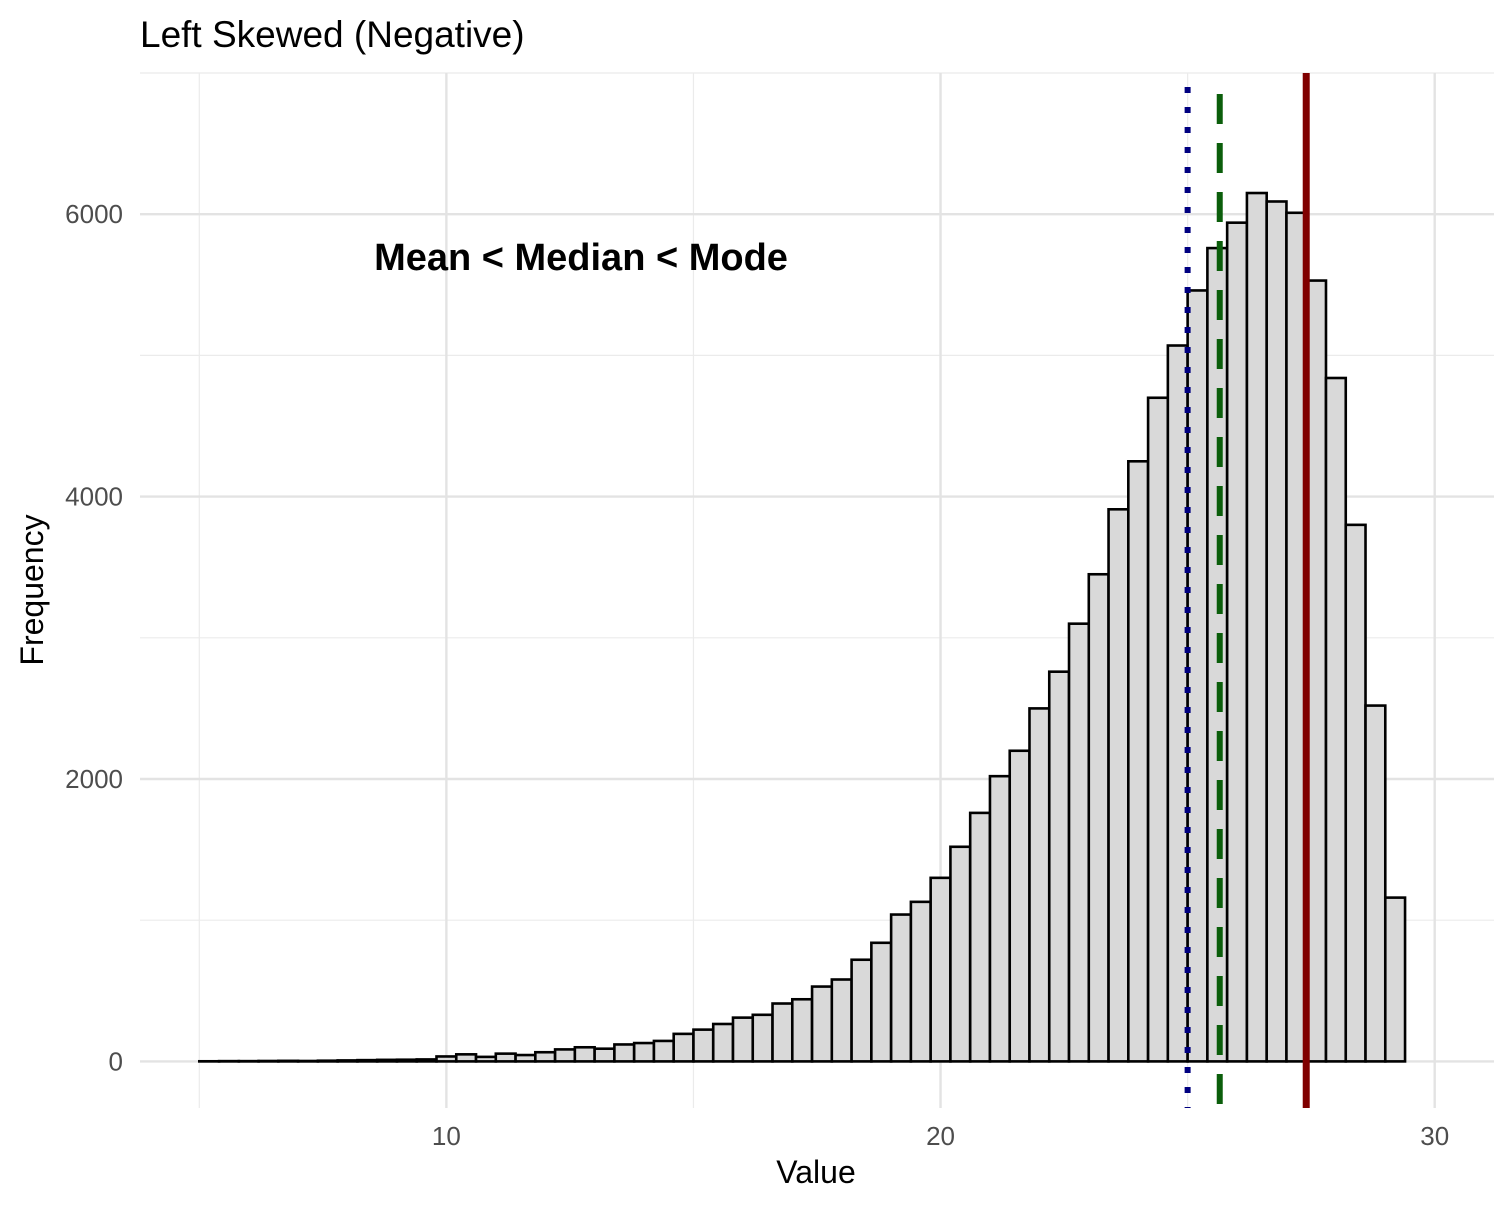  What do you see at coordinates (940, 1136) in the screenshot?
I see `x-tick-label: 20` at bounding box center [940, 1136].